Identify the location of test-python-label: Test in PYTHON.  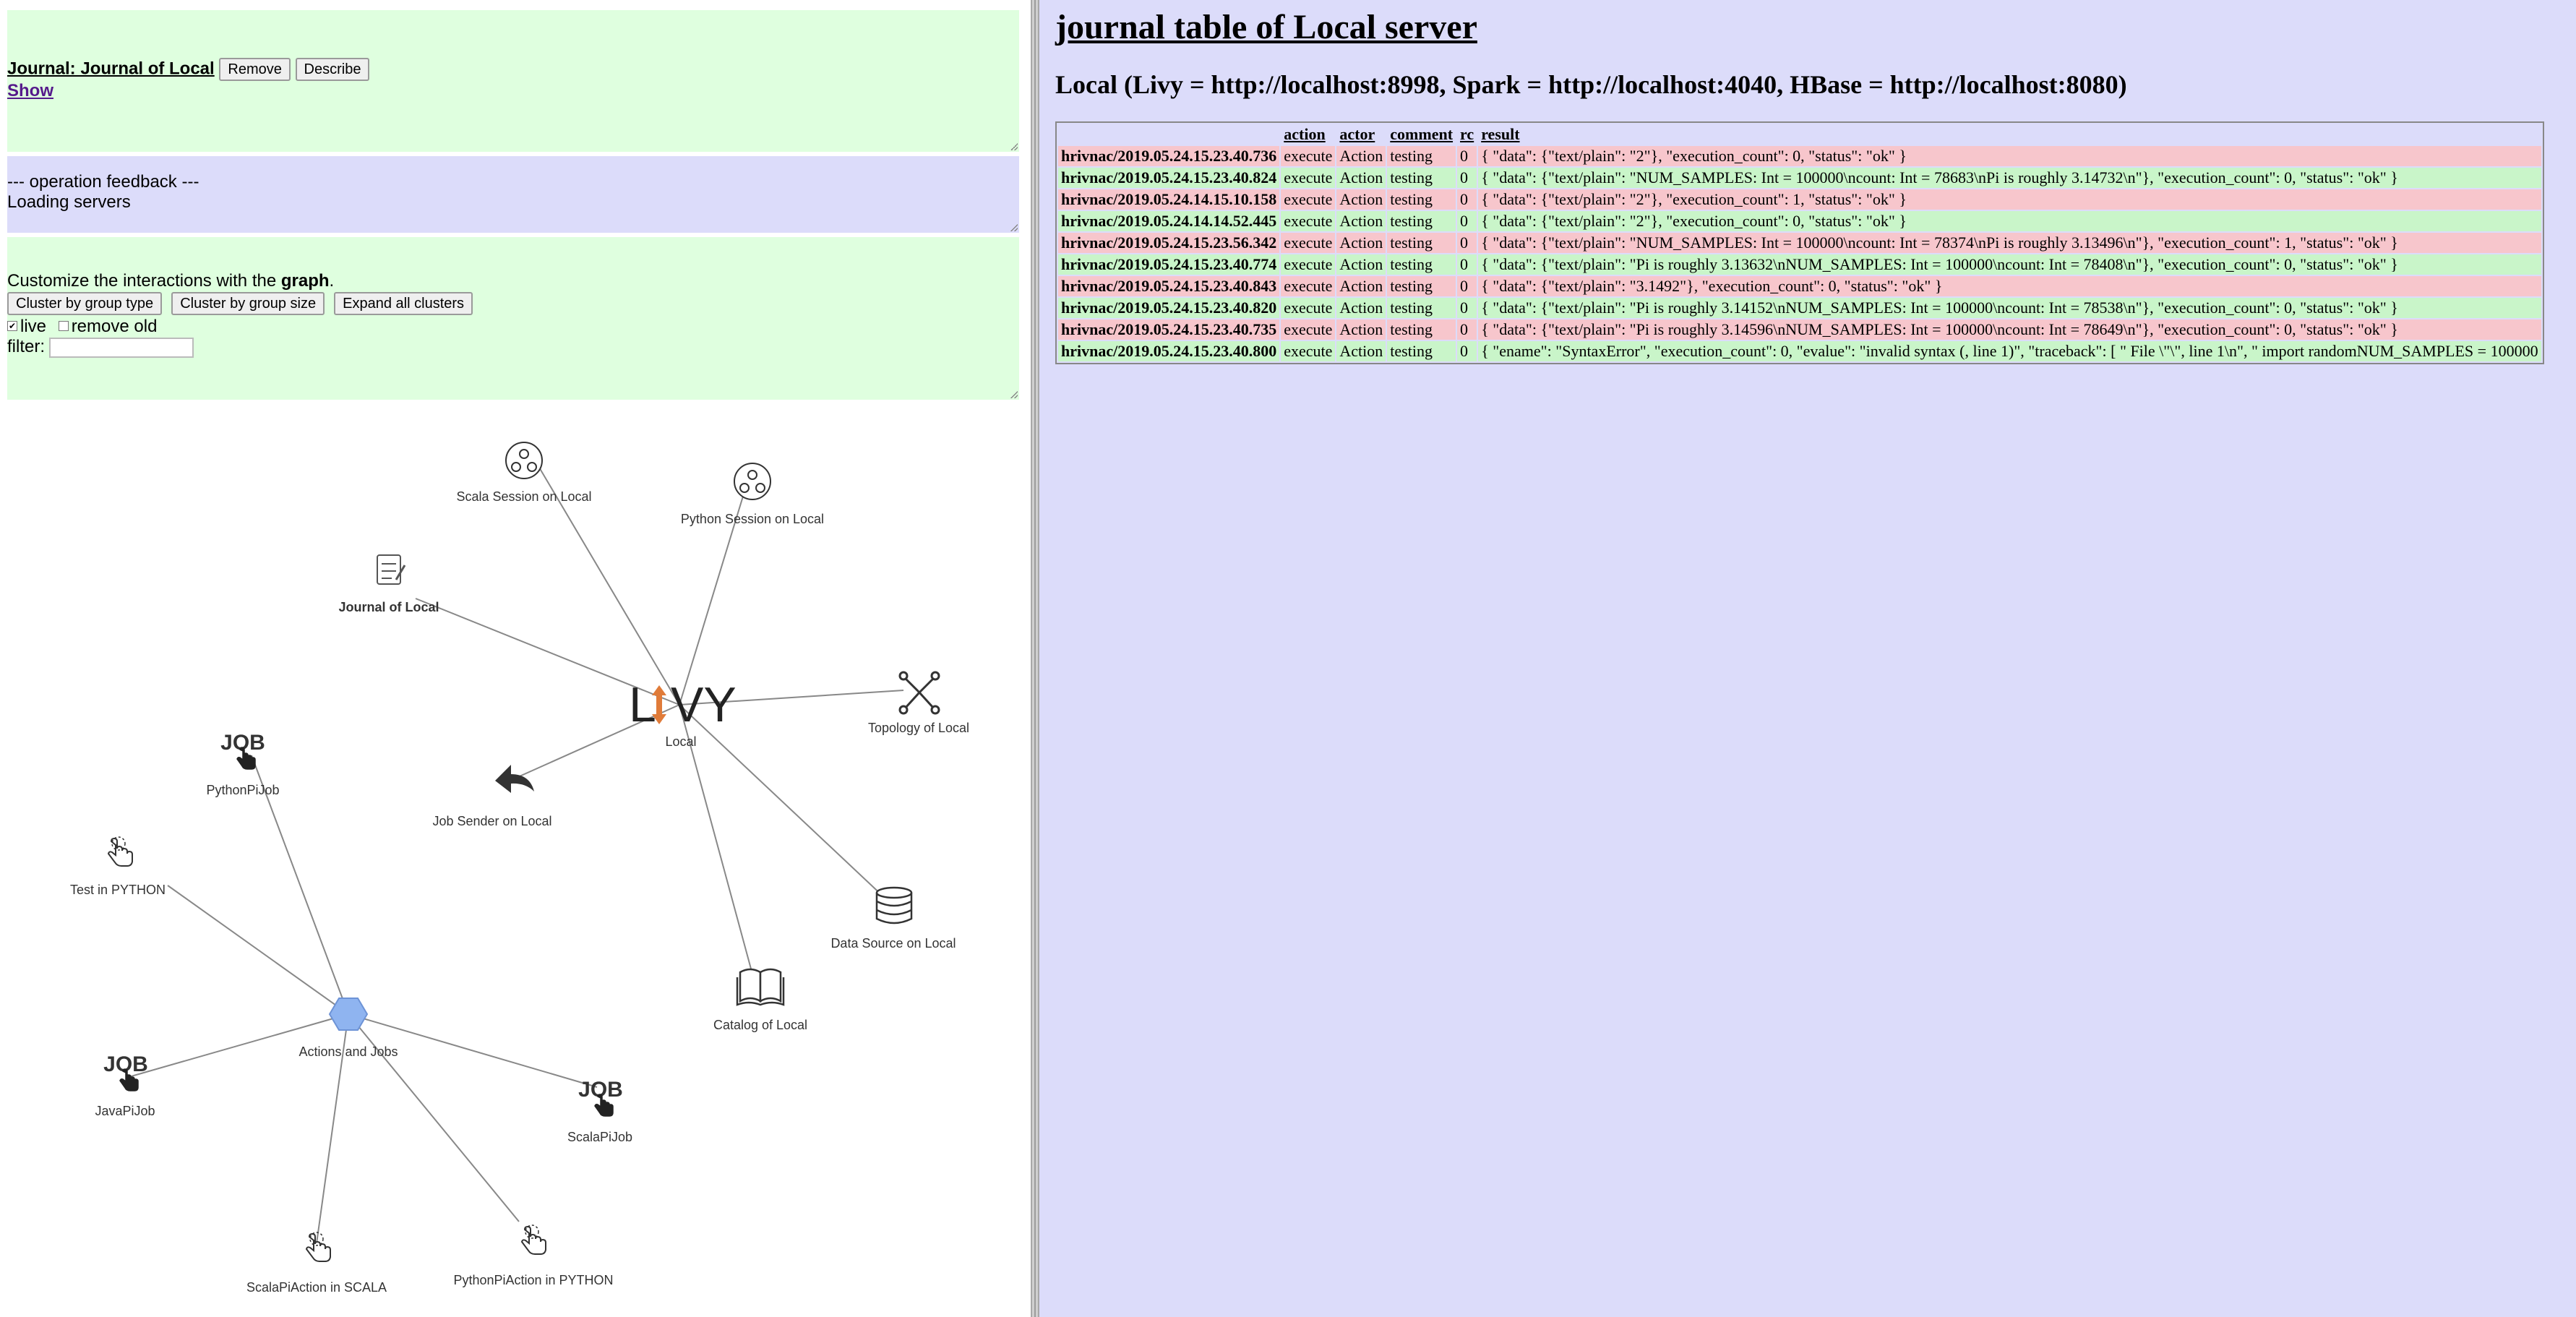
(118, 890).